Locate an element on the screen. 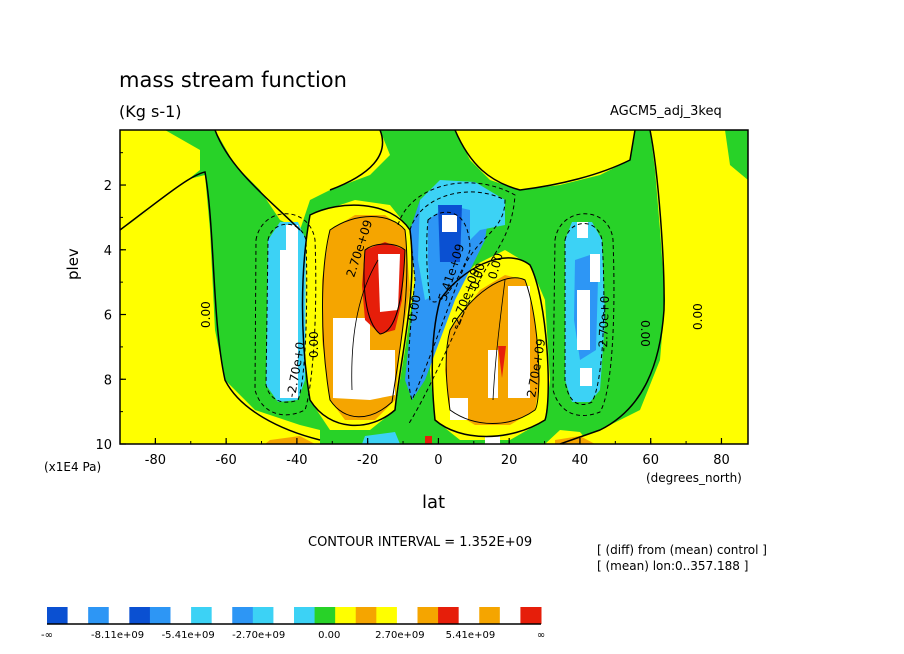  y-tick-label: 8 is located at coordinates (108, 380).